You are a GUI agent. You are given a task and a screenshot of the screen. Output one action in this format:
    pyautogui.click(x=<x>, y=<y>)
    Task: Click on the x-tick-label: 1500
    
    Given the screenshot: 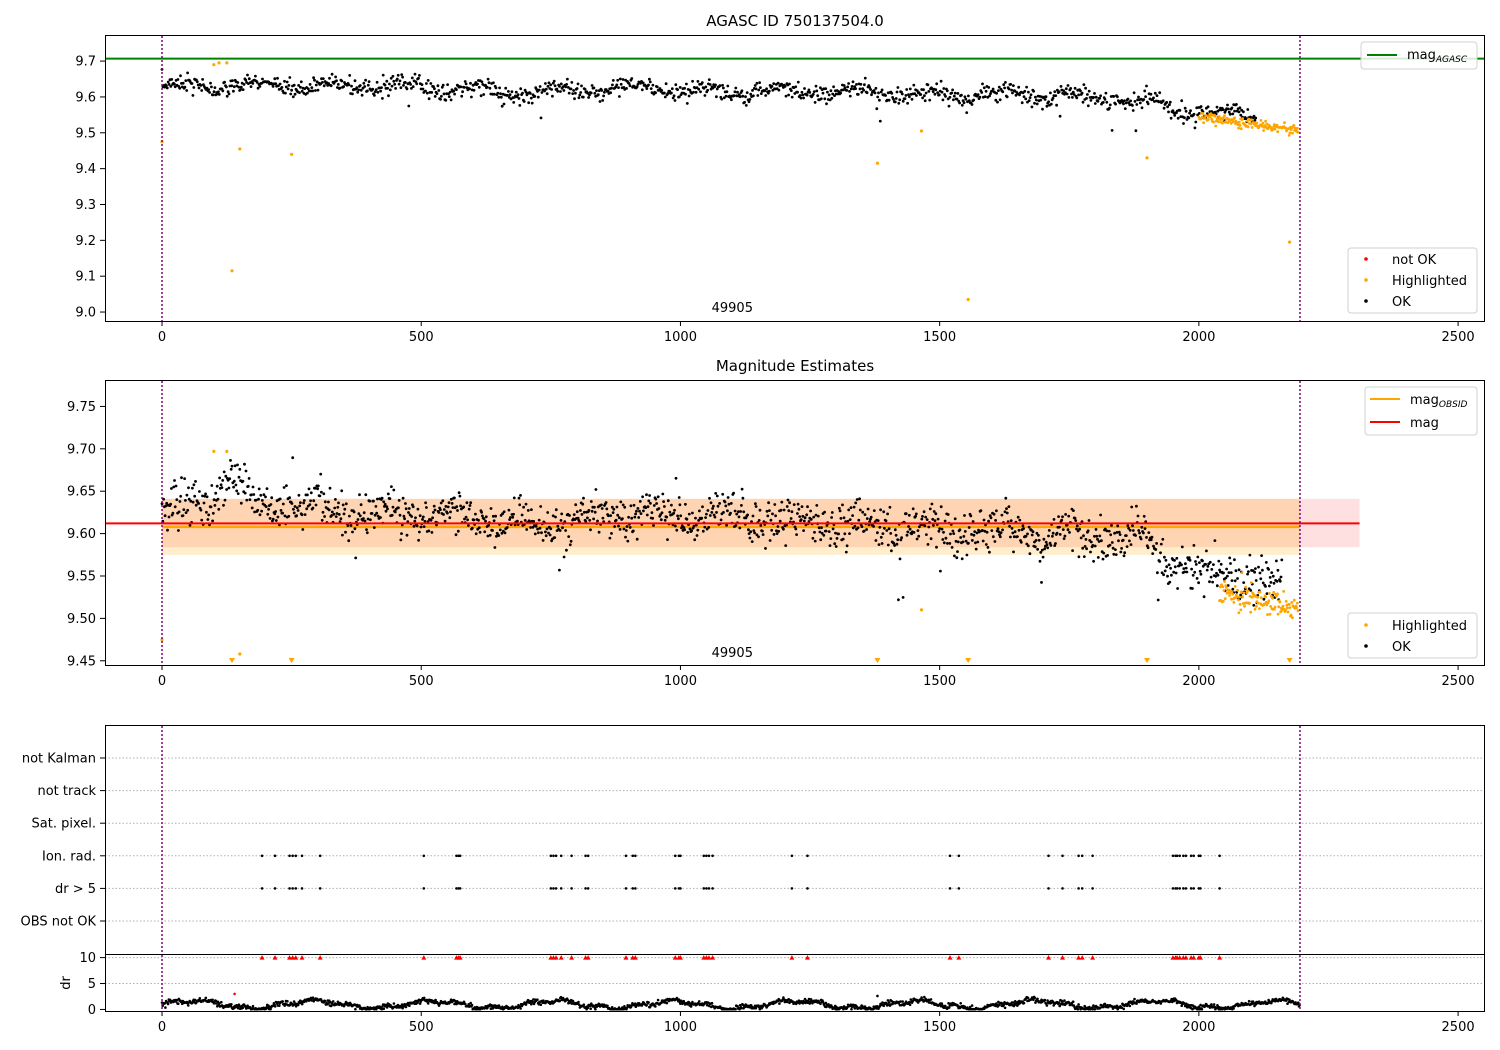 What is the action you would take?
    pyautogui.click(x=939, y=337)
    